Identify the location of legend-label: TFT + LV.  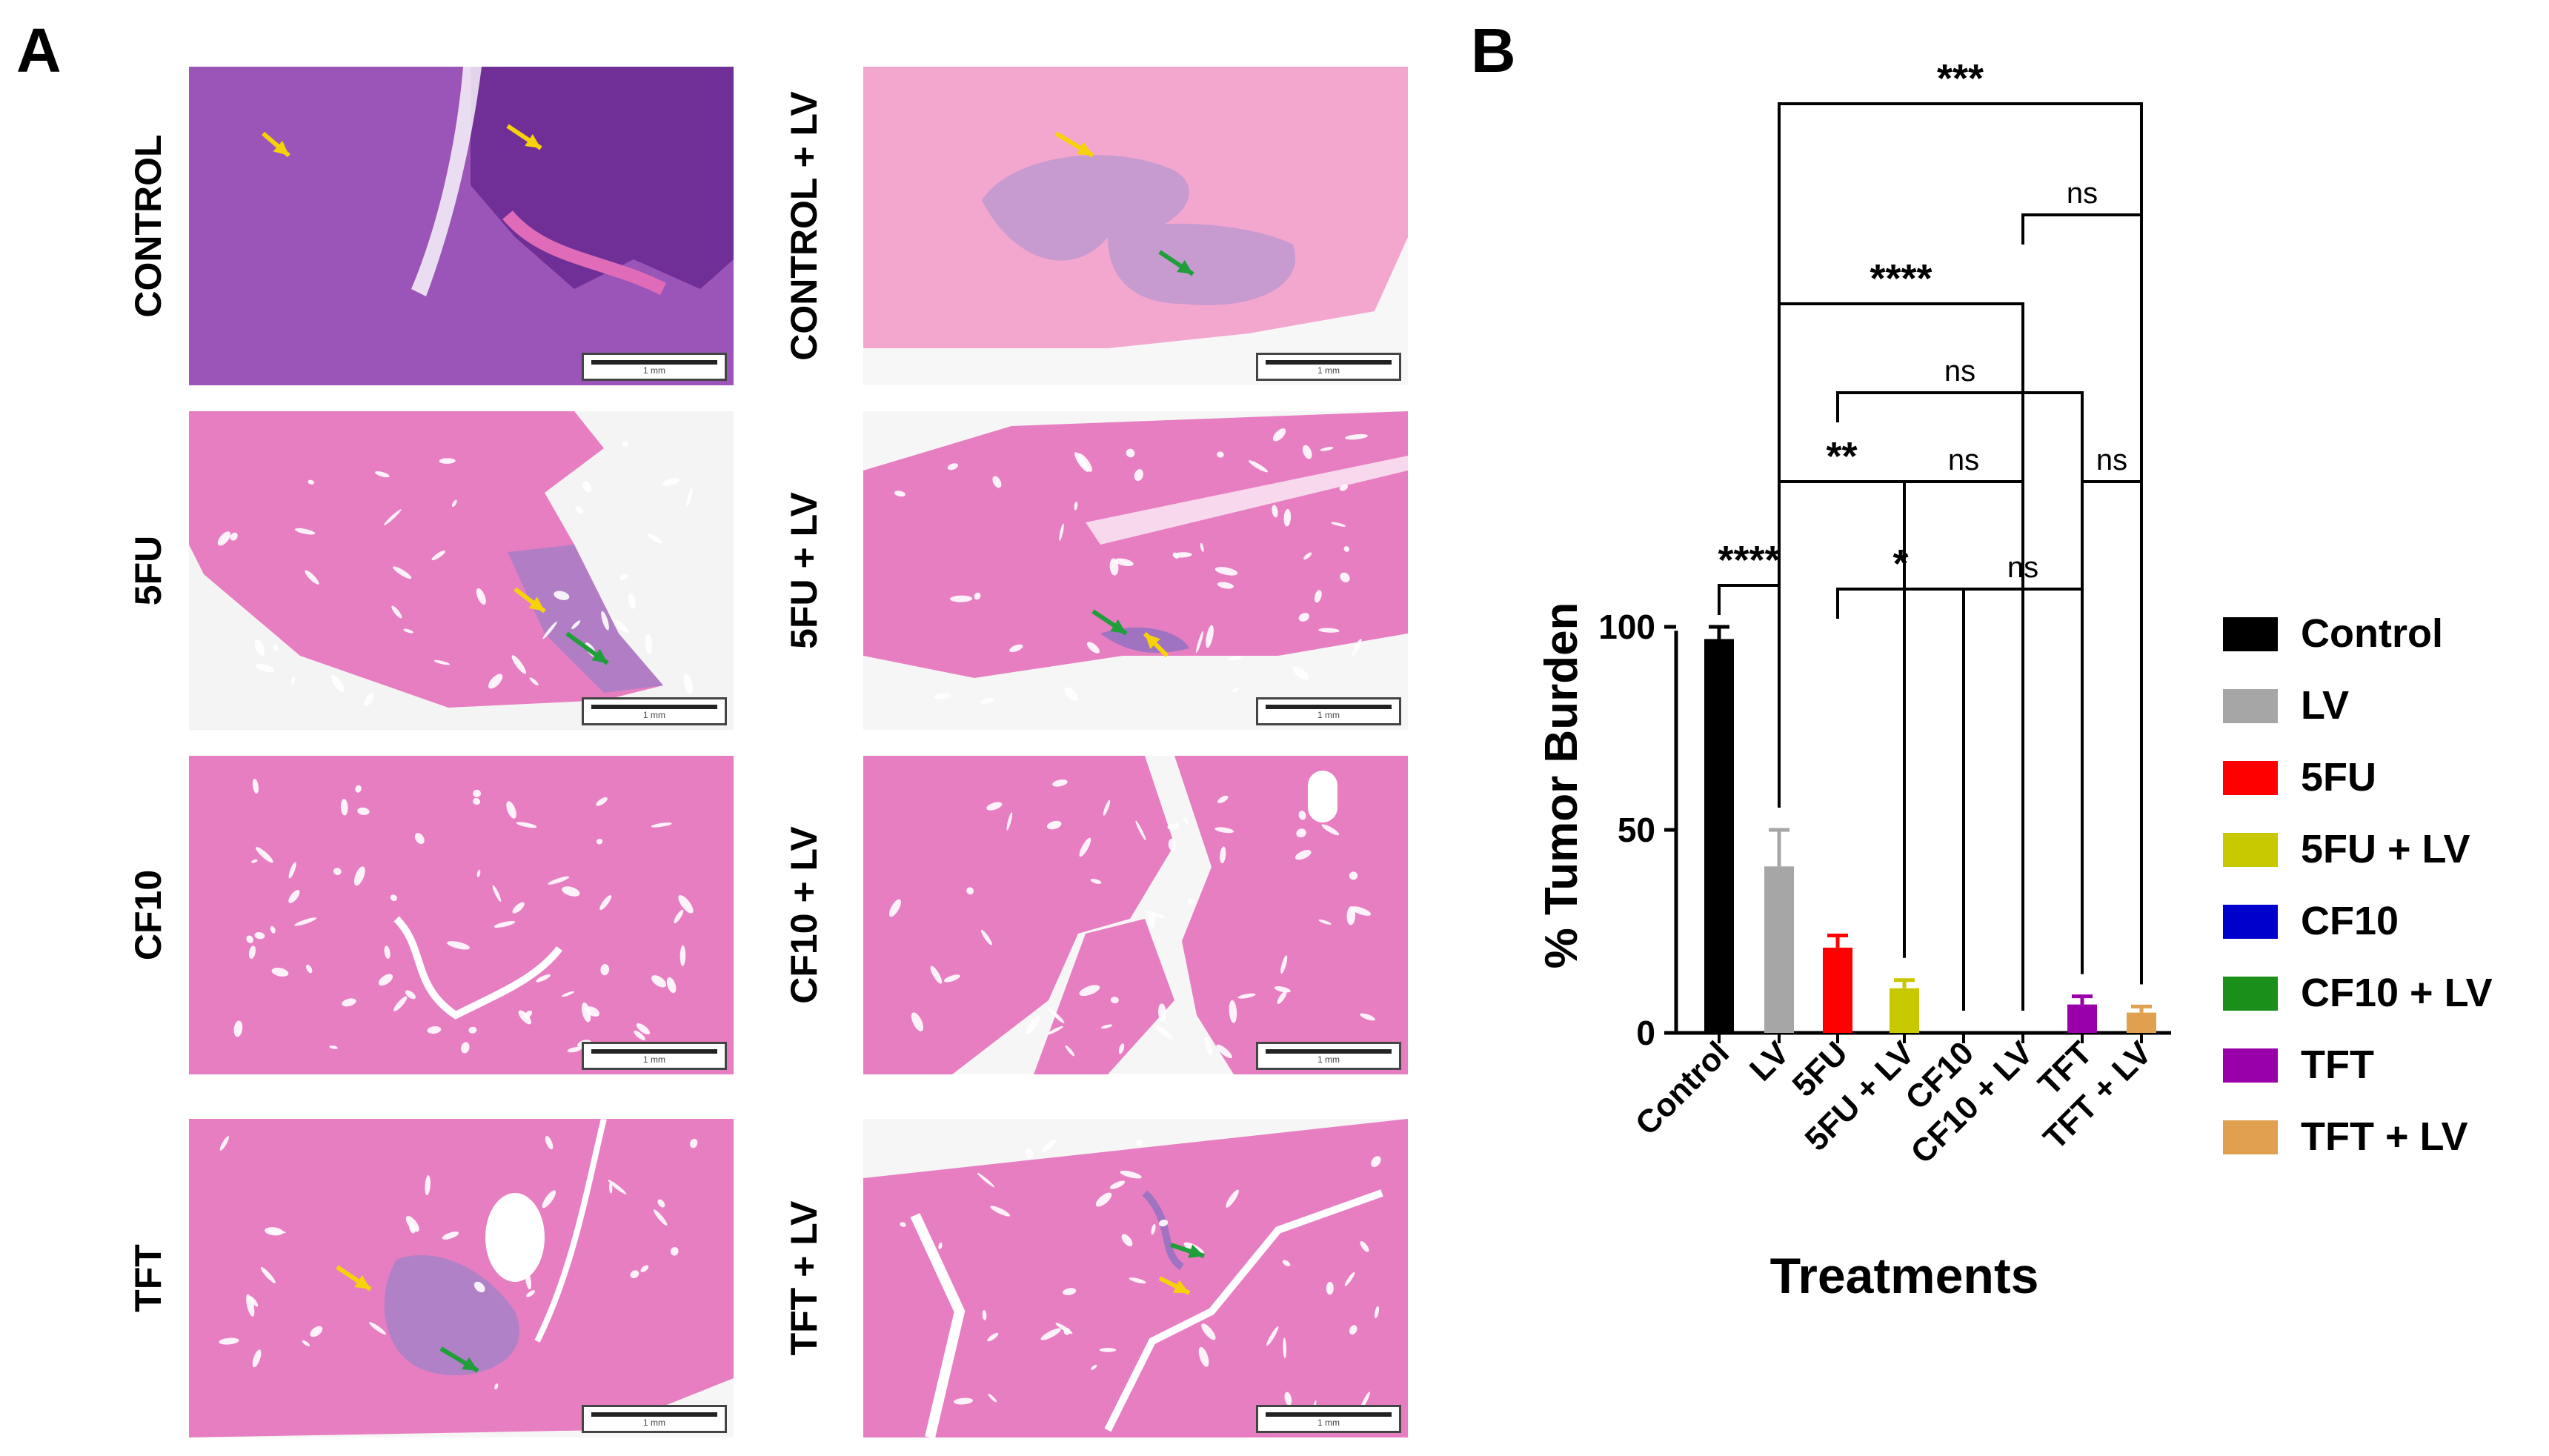
(2384, 1136).